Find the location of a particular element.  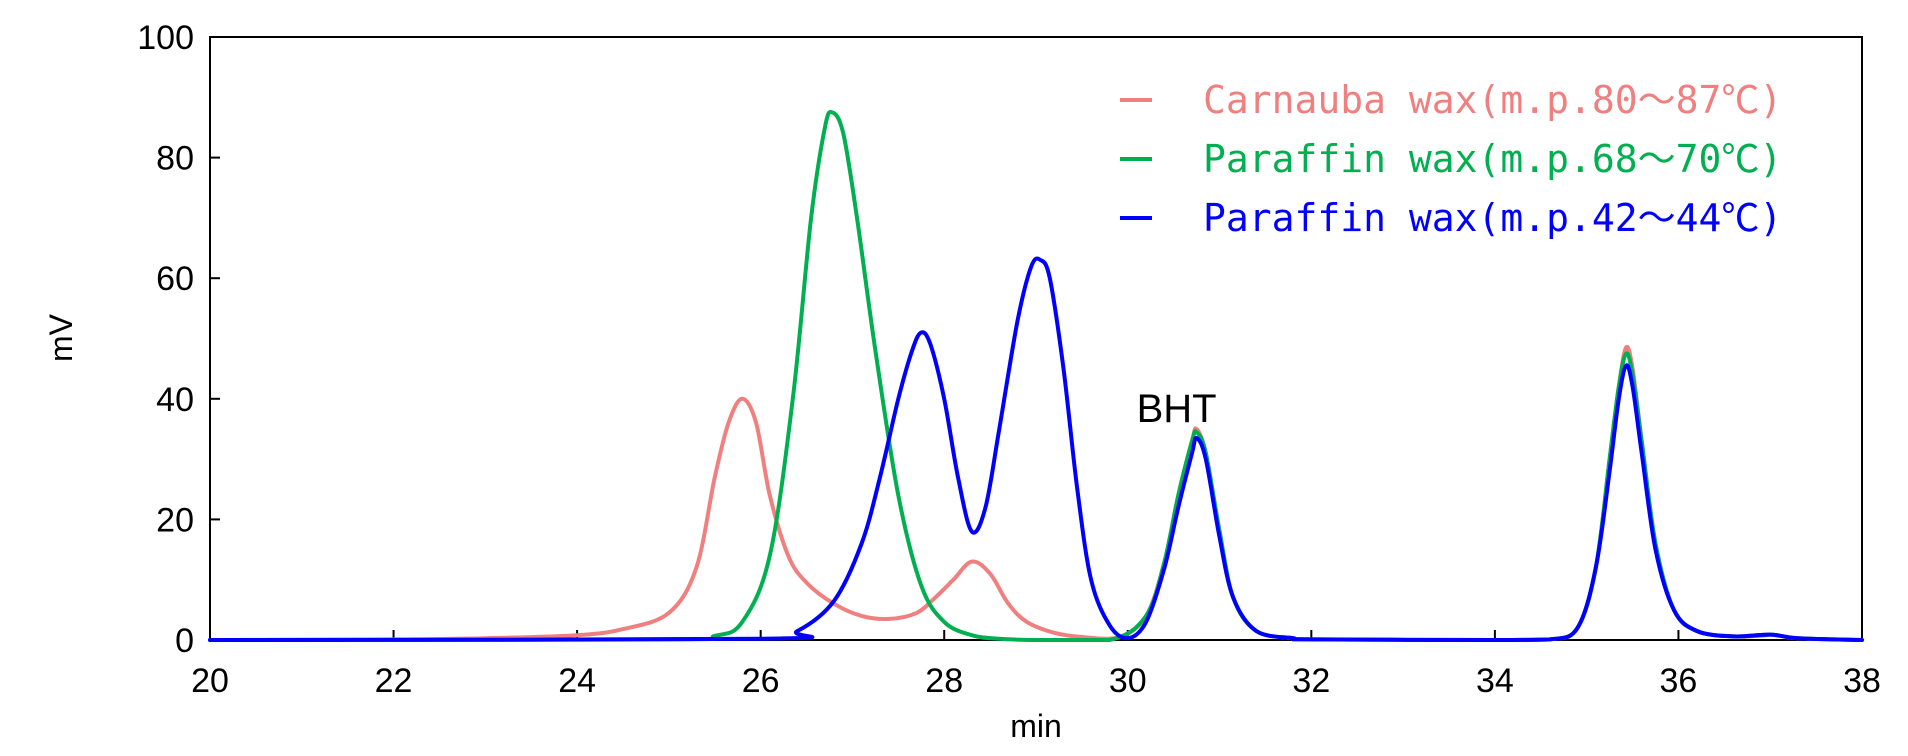

y-tick-label: 0 is located at coordinates (184, 641).